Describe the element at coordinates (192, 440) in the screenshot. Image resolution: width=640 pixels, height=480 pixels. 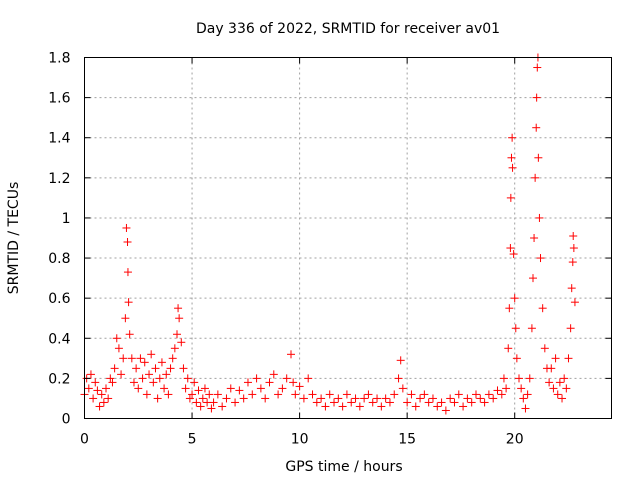
I see `x-tick-label: 5` at that location.